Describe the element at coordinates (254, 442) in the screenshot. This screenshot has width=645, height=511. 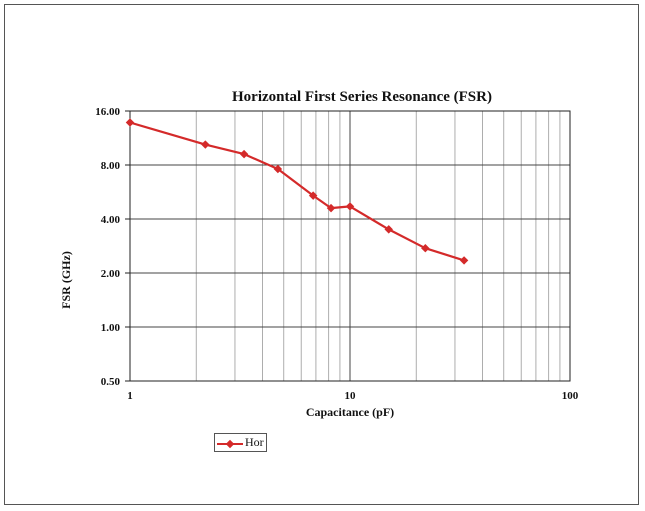
I see `legend-label-hor: Hor` at that location.